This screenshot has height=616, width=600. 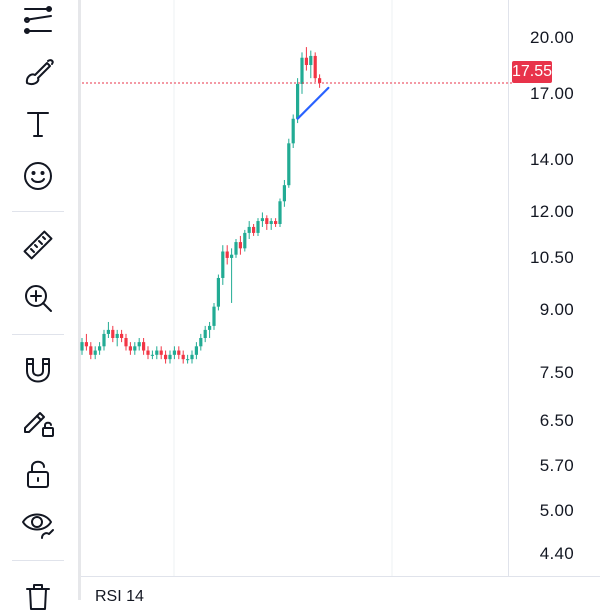 I want to click on eye-visibility-icon, so click(x=38, y=526).